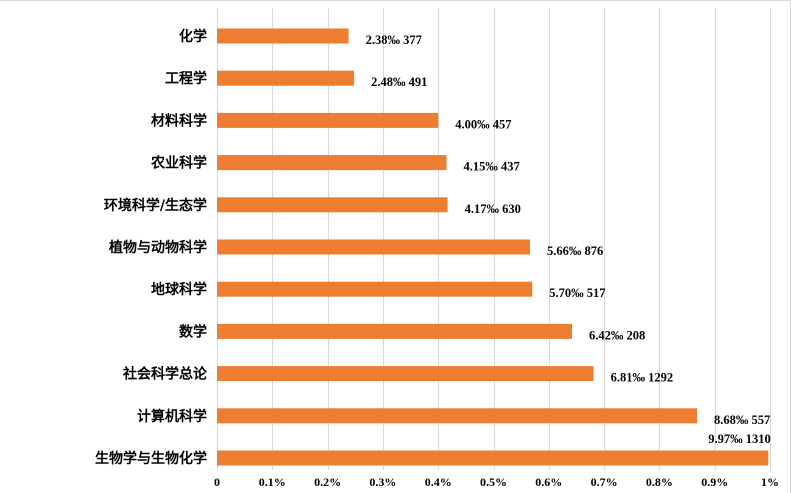 This screenshot has height=493, width=791. I want to click on data-label: 2.38‰ 377, so click(394, 40).